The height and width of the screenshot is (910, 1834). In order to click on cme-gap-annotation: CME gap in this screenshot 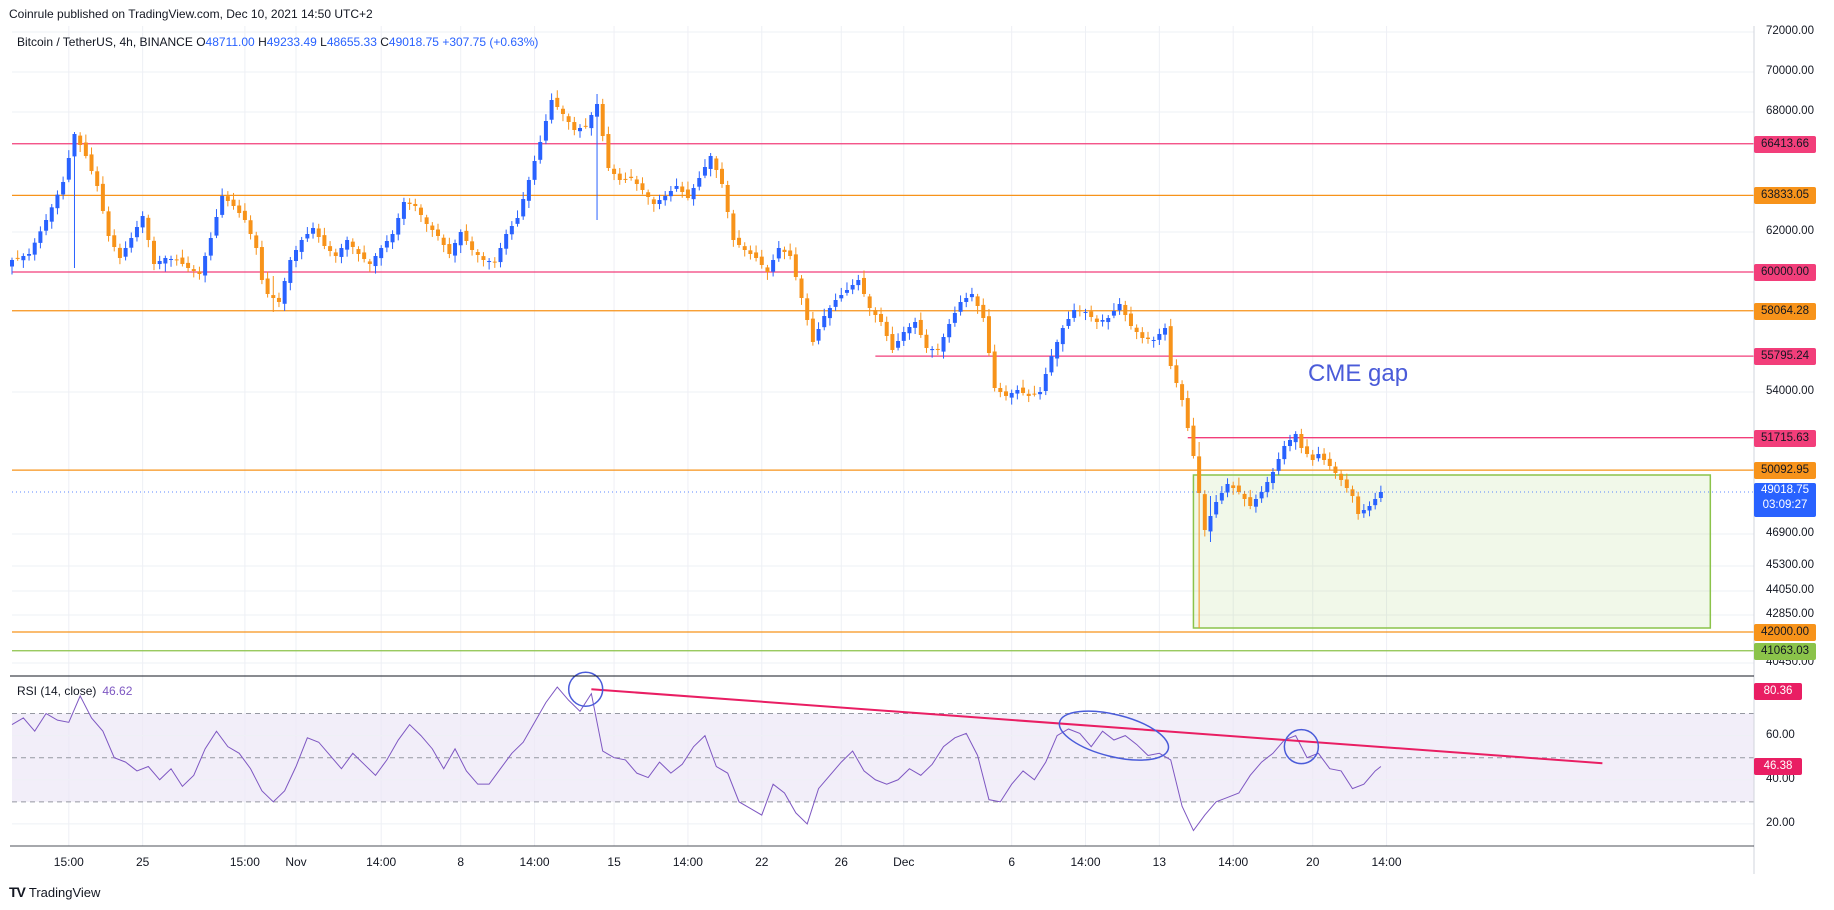, I will do `click(1358, 373)`.